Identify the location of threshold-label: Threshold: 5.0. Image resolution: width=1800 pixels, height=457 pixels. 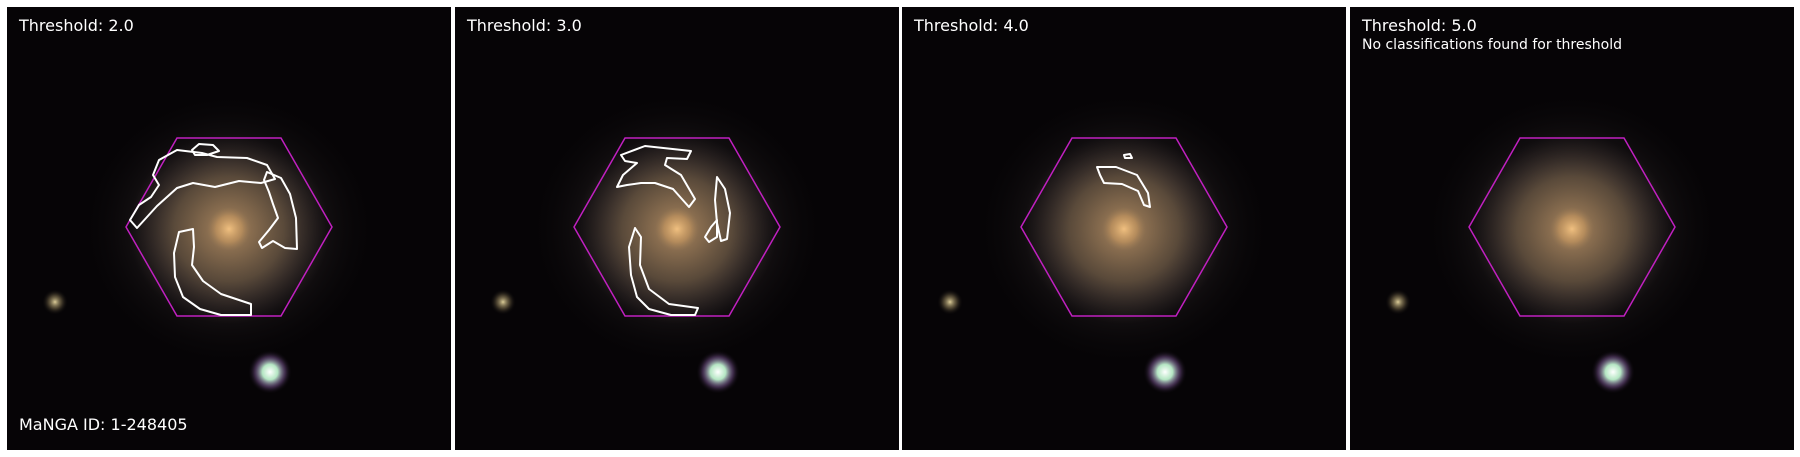
(1419, 25).